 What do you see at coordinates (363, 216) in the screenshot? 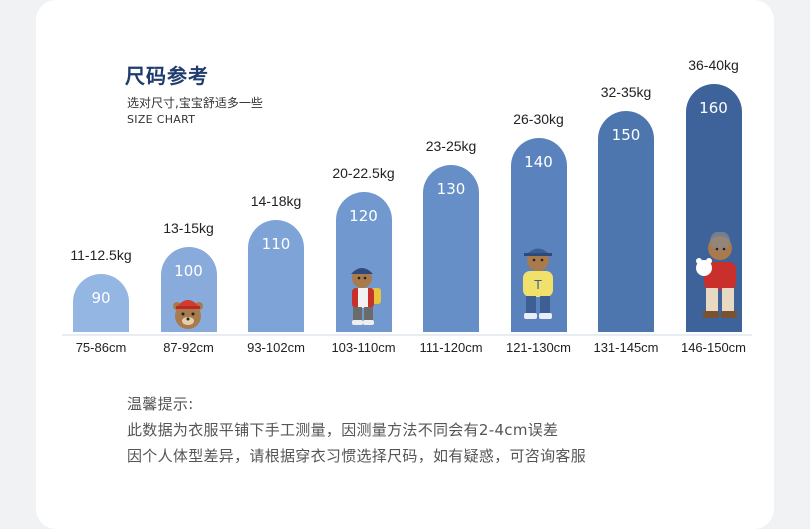
I see `size-bar-label: 120` at bounding box center [363, 216].